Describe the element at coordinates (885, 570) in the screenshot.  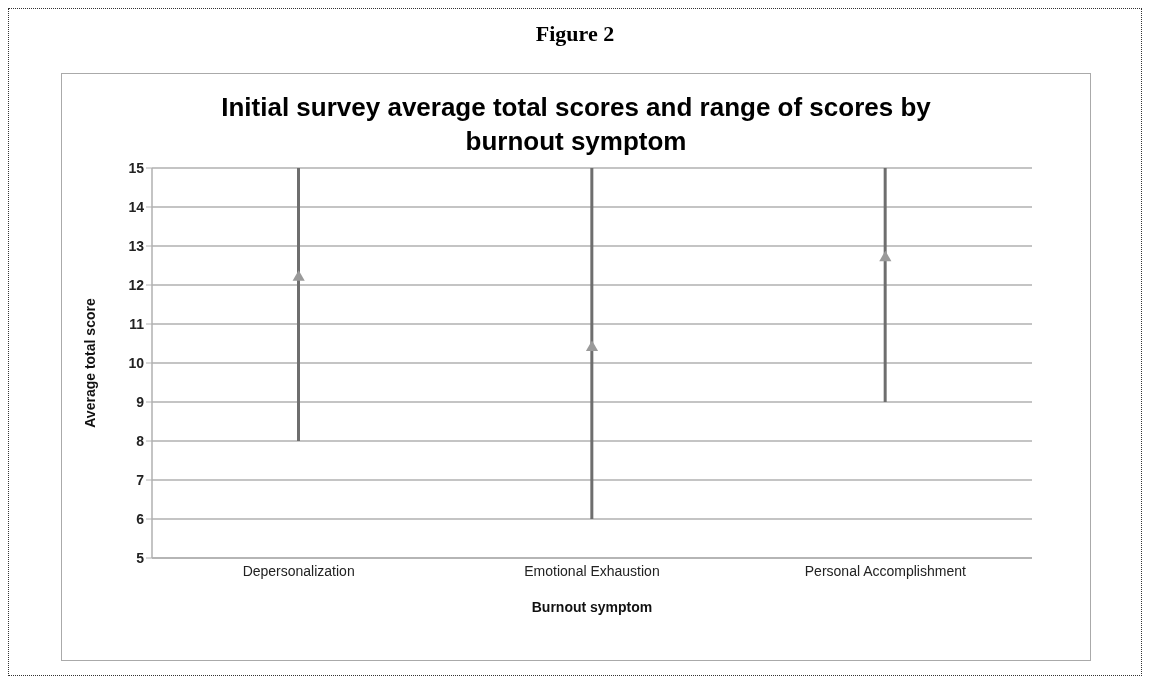
I see `x-tick-label: Personal Accomplishment` at that location.